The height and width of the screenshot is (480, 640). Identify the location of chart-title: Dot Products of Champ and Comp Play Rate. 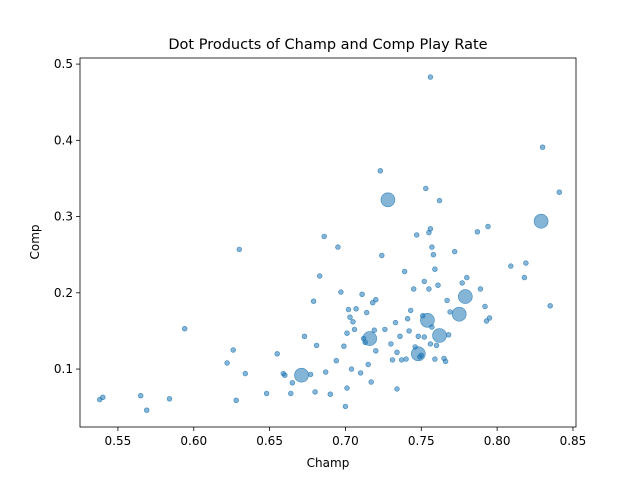
(327, 45).